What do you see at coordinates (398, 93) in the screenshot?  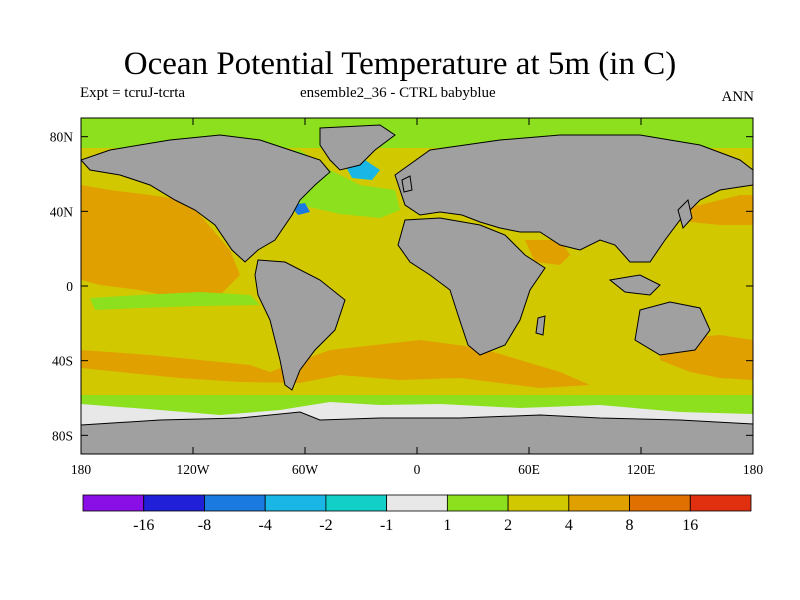 I see `ensemble-label: ensemble2_36 - CTRL babyblue` at bounding box center [398, 93].